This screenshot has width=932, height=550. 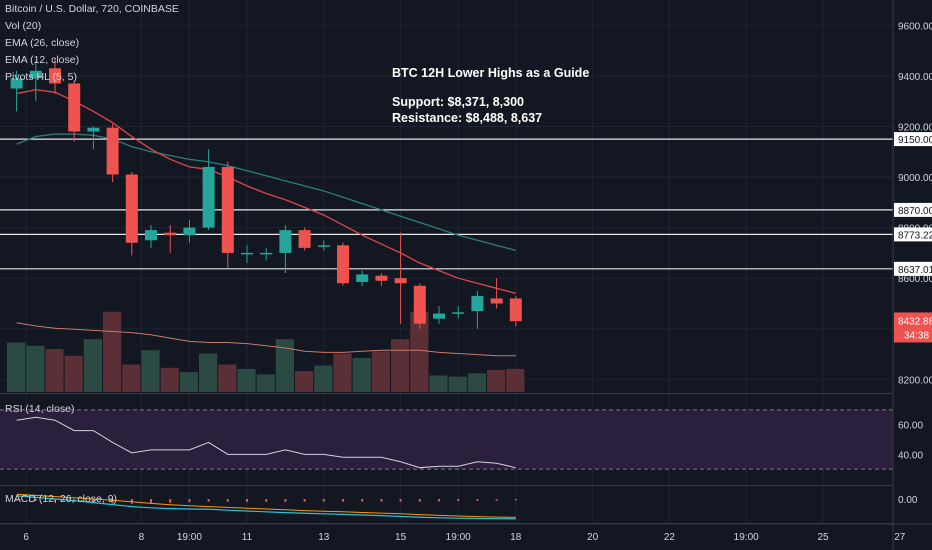 I want to click on legend-ema26: EMA (26, close), so click(x=42, y=43).